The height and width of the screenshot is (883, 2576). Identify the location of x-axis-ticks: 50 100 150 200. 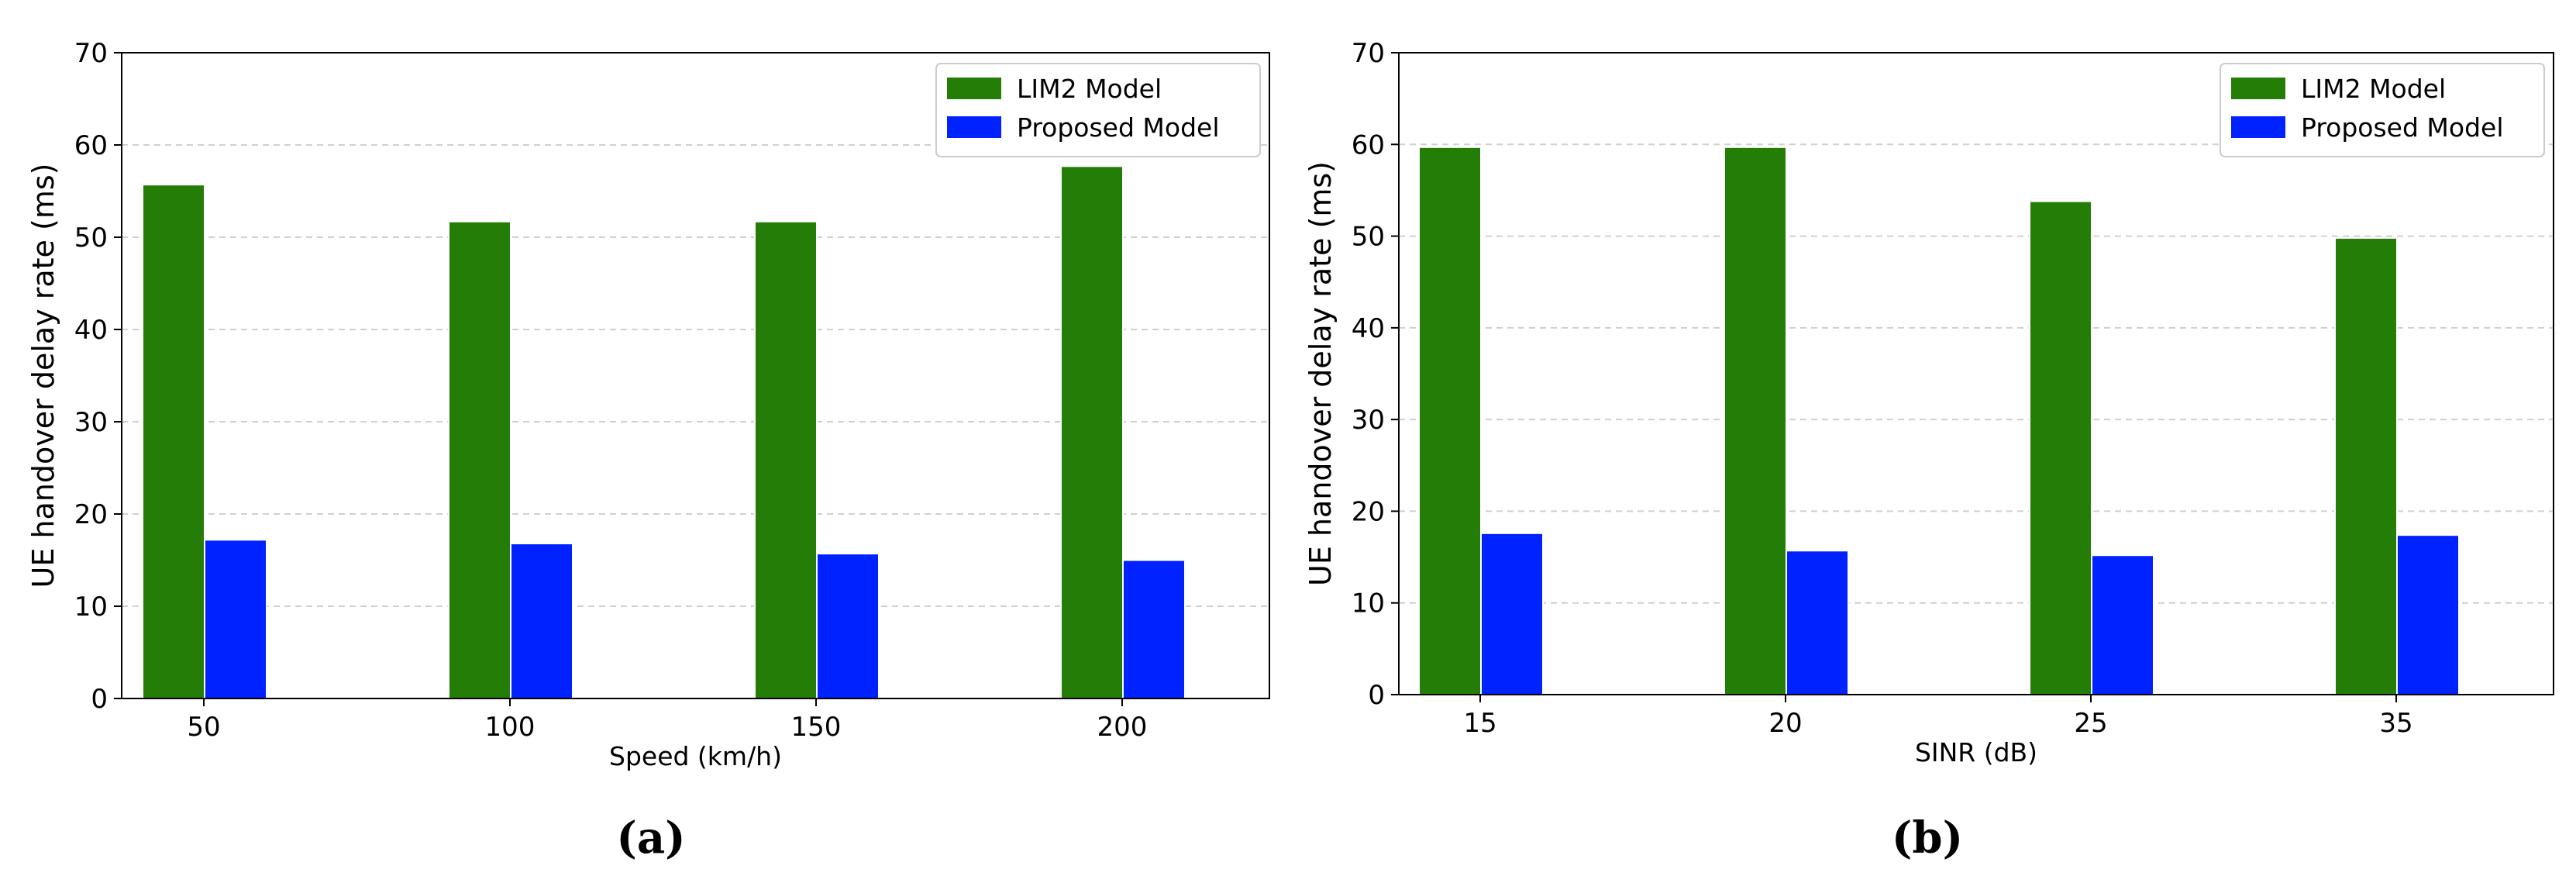
(667, 720).